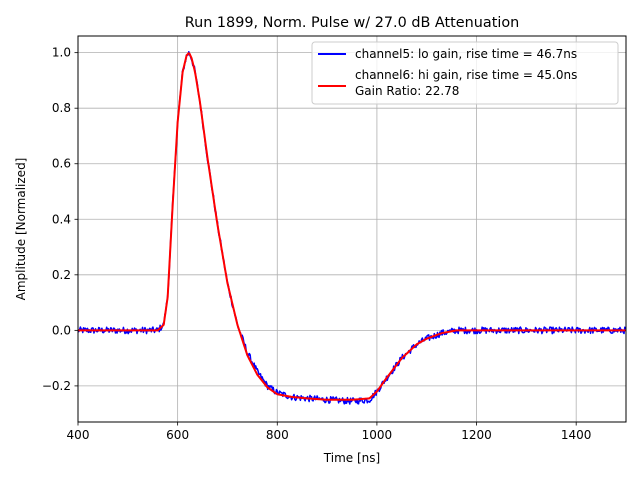  What do you see at coordinates (61, 330) in the screenshot?
I see `y-tick-label: 0.0` at bounding box center [61, 330].